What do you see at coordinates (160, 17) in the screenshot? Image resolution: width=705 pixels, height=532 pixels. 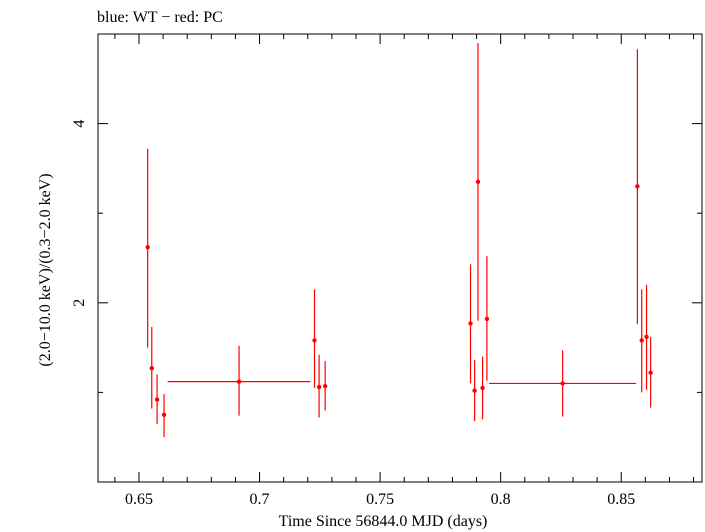 I see `chart-title: blue: WT − red: PC` at bounding box center [160, 17].